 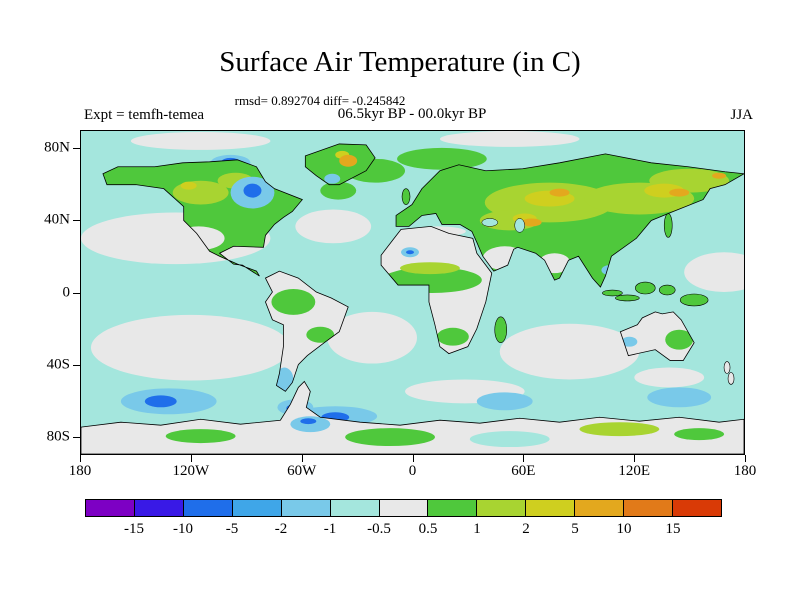 I want to click on subtitle-period: 06.5kyr BP - 00.0kyr BP, so click(x=412, y=114).